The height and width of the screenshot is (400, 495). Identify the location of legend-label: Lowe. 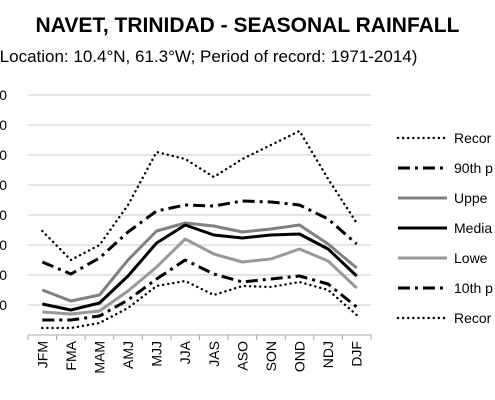
(471, 258).